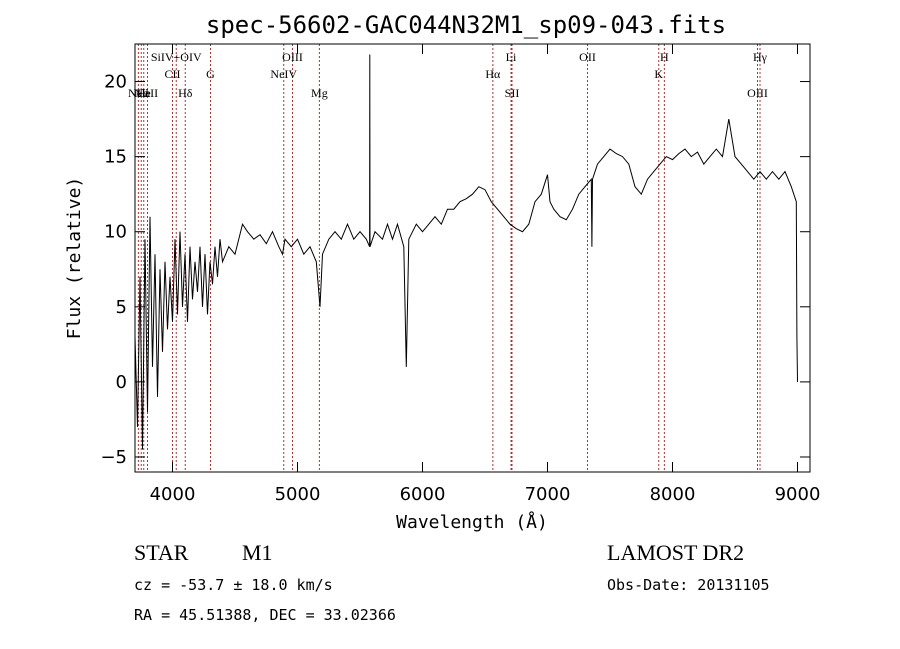 This screenshot has height=649, width=900. What do you see at coordinates (121, 382) in the screenshot?
I see `y-tick-label: 0` at bounding box center [121, 382].